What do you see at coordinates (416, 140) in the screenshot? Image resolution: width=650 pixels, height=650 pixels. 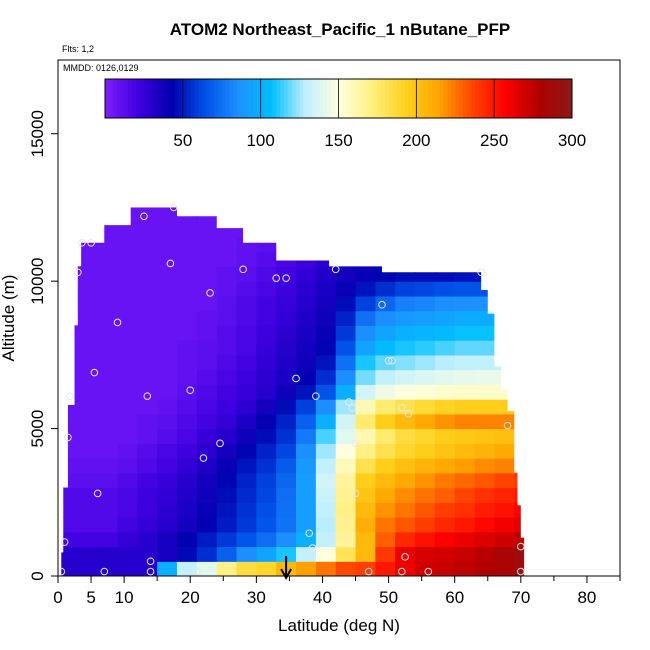 I see `colorbar-tick-label: 200` at bounding box center [416, 140].